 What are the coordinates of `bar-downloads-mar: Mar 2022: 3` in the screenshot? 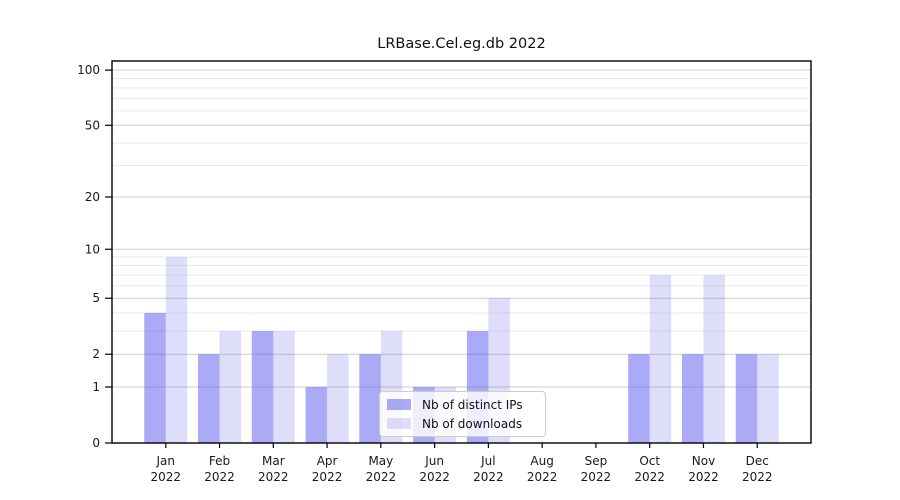 It's located at (284, 386).